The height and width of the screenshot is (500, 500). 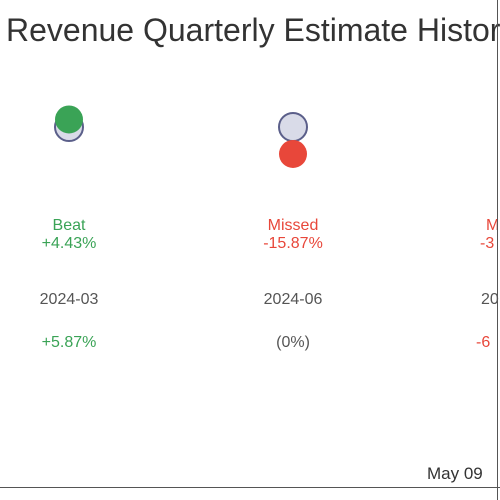 I want to click on status-label-2: Missed, so click(x=293, y=225).